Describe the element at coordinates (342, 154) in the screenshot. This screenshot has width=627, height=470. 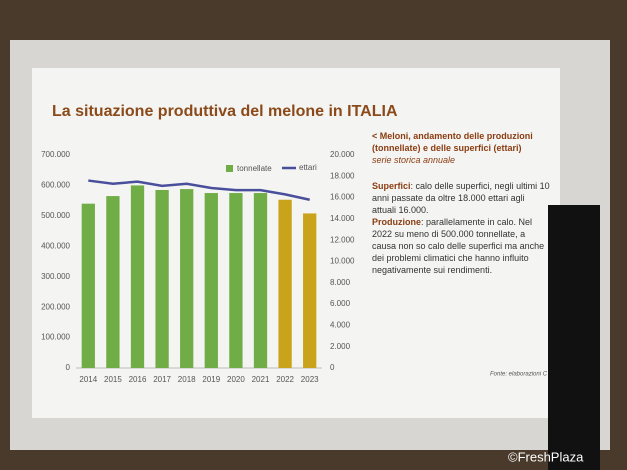
I see `y2-tick-label: 20.000` at that location.